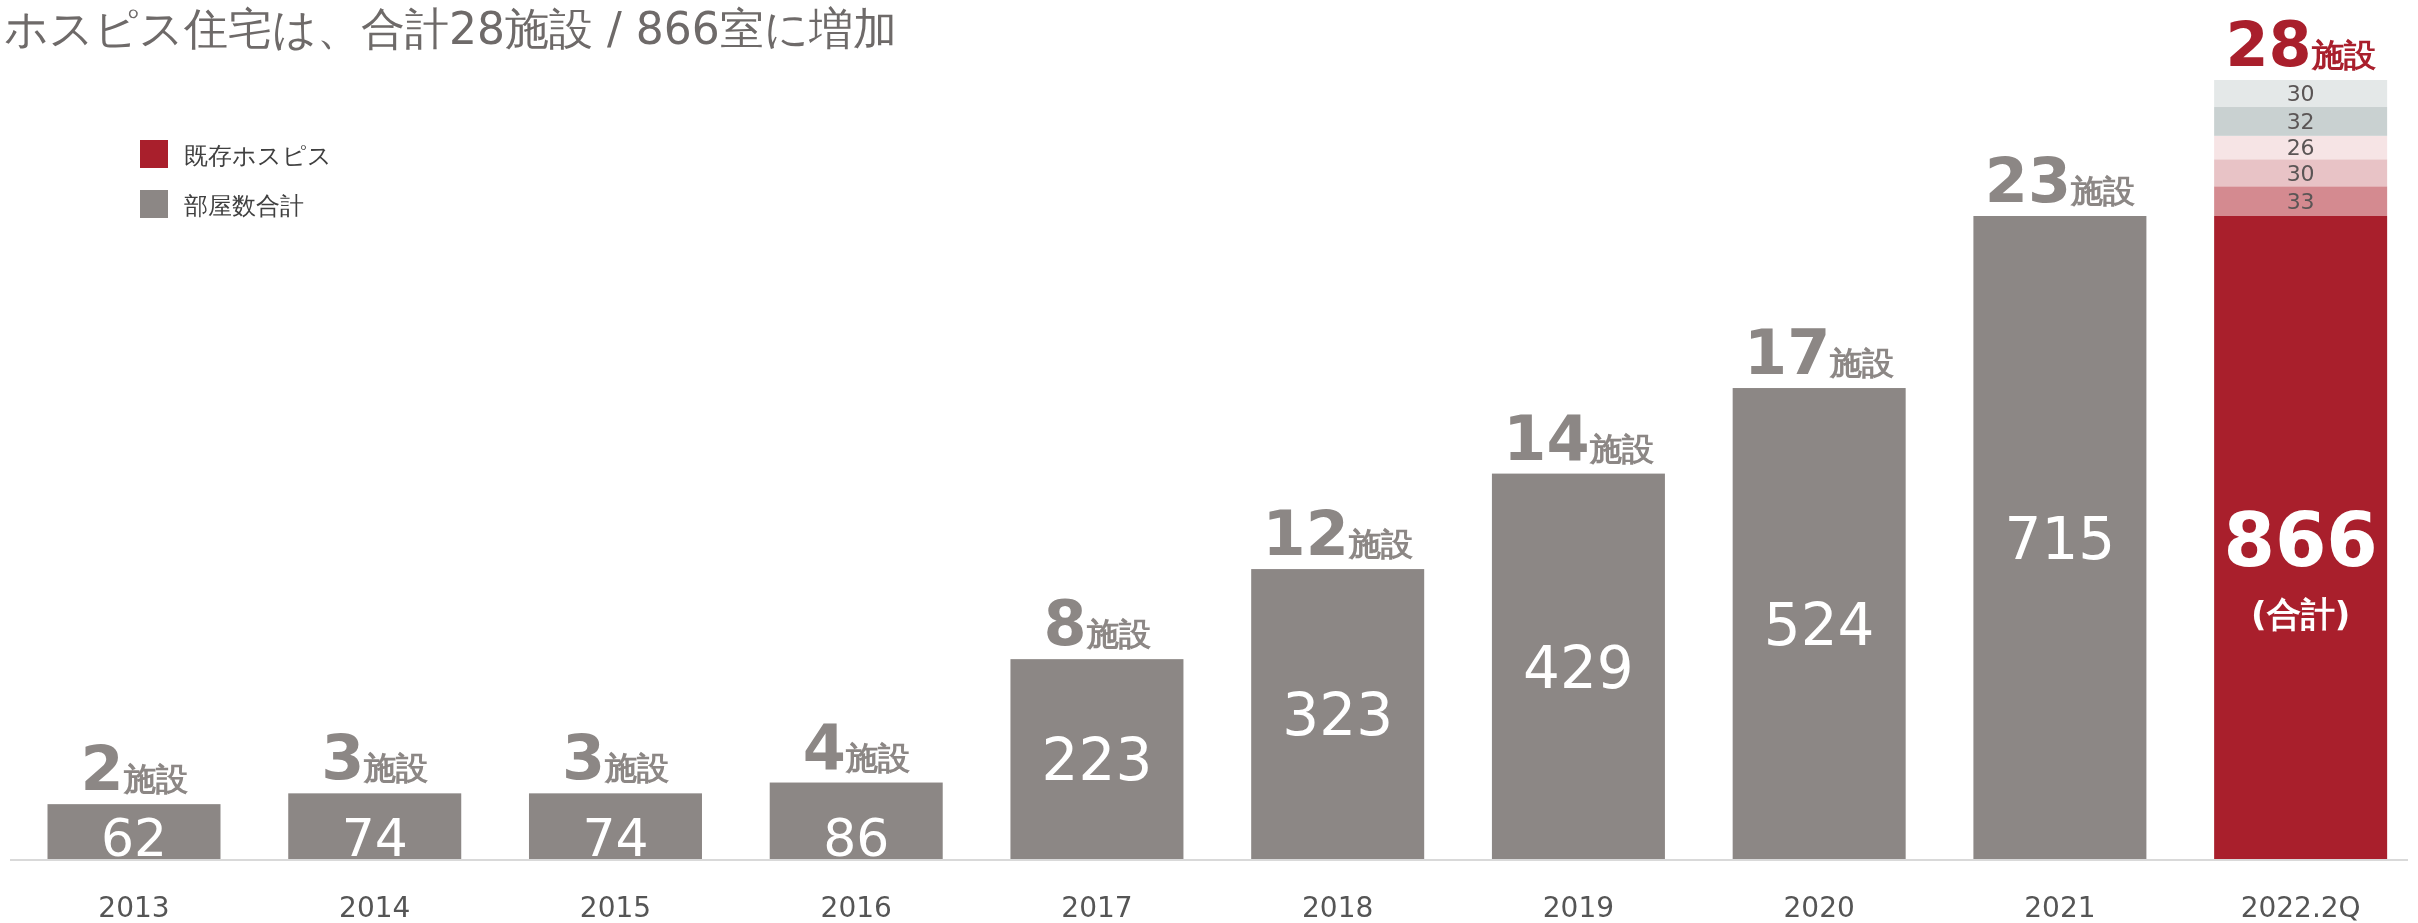 The image size is (2418, 923). I want to click on annotation: 4施設, so click(856, 747).